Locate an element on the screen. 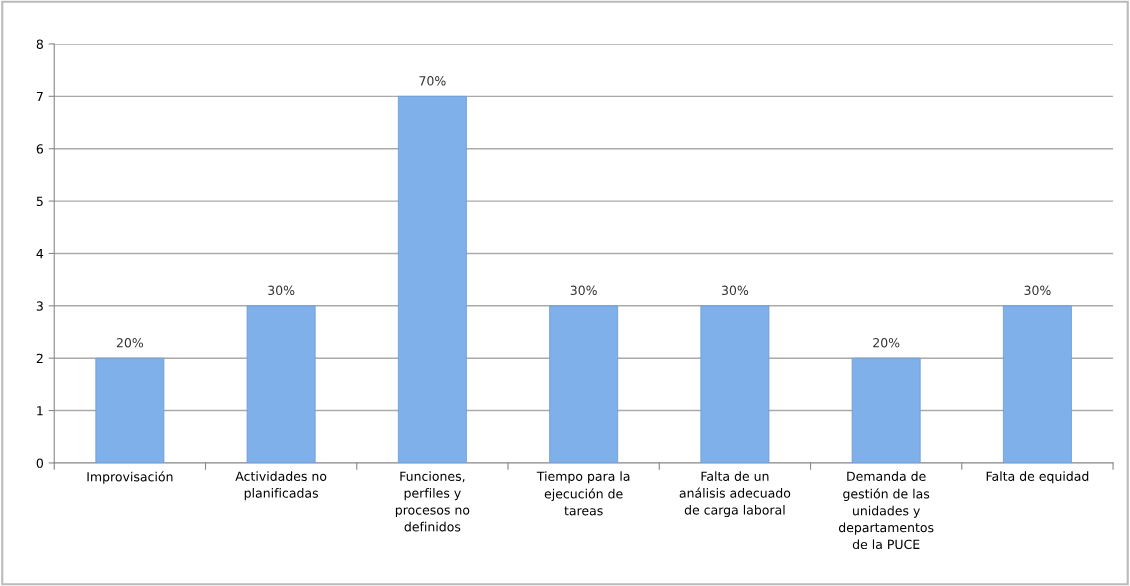 This screenshot has width=1130, height=586. y-tick-label: 4 is located at coordinates (40, 254).